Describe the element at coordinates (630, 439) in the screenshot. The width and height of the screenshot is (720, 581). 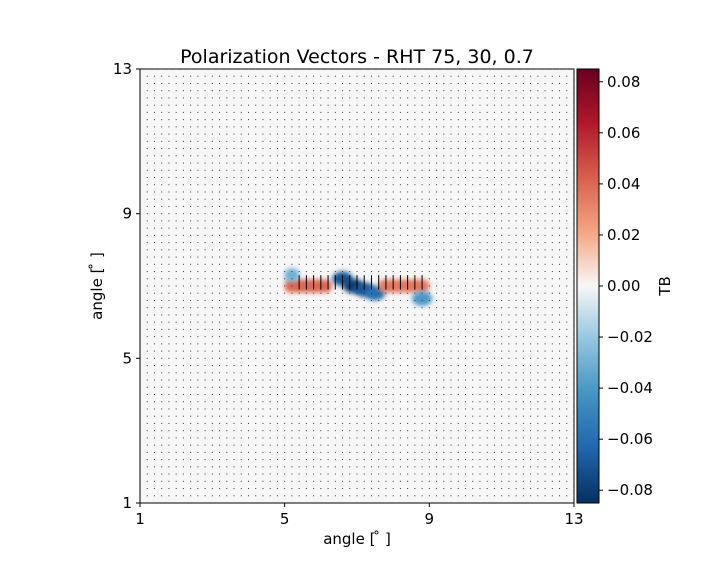
I see `cbar-tick-label-7: −0.06` at that location.